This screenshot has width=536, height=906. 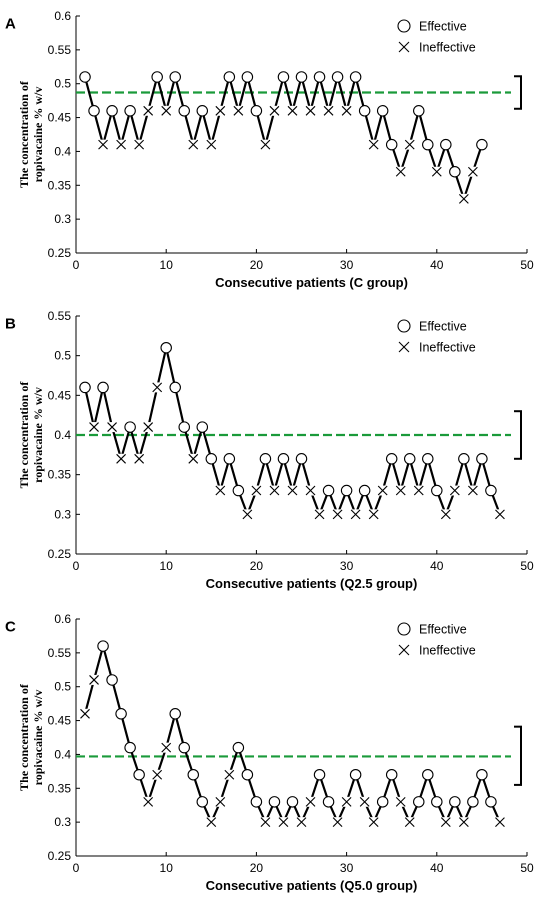 What do you see at coordinates (10, 626) in the screenshot?
I see `panel-letter: C` at bounding box center [10, 626].